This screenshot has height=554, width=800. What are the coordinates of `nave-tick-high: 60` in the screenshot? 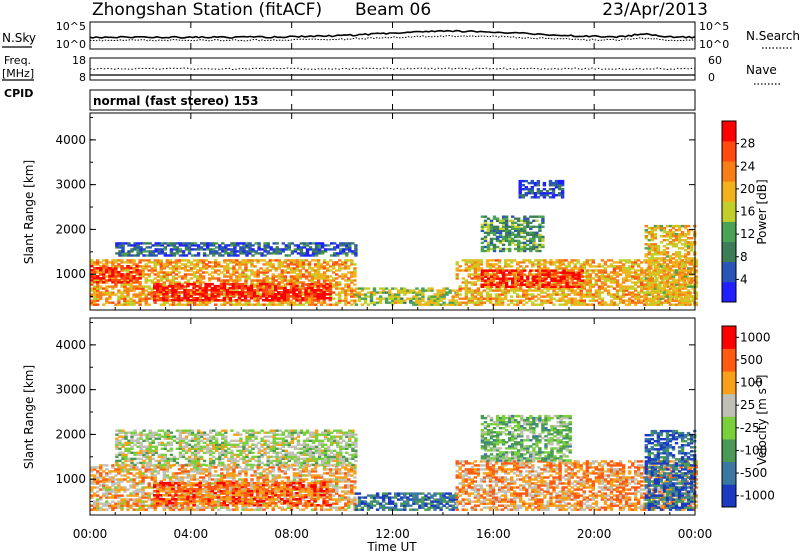 It's located at (715, 60).